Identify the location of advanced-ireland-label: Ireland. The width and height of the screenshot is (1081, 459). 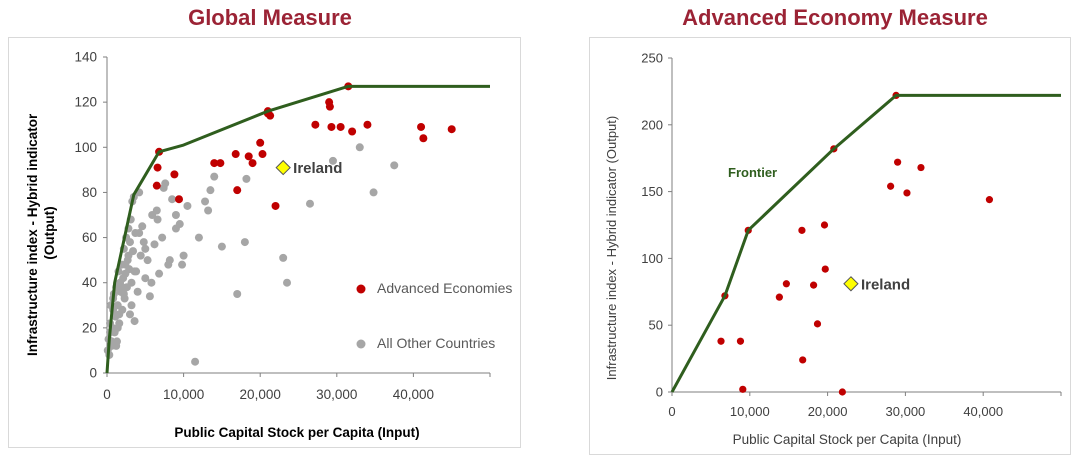
(885, 284).